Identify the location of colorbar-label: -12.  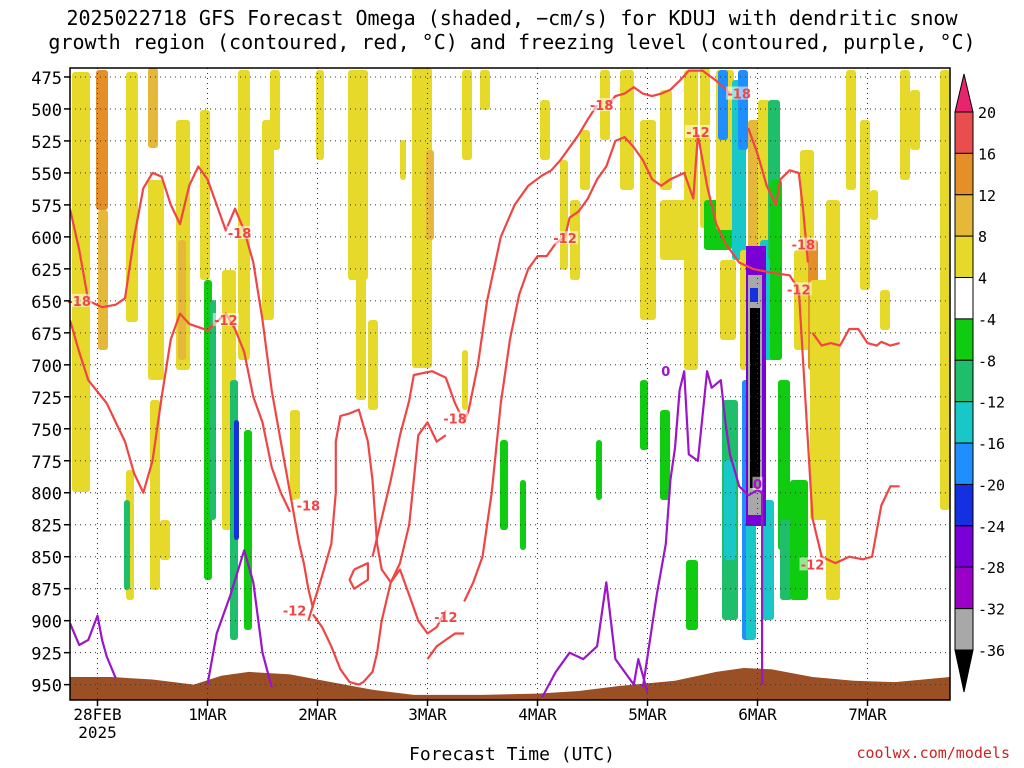
(991, 403).